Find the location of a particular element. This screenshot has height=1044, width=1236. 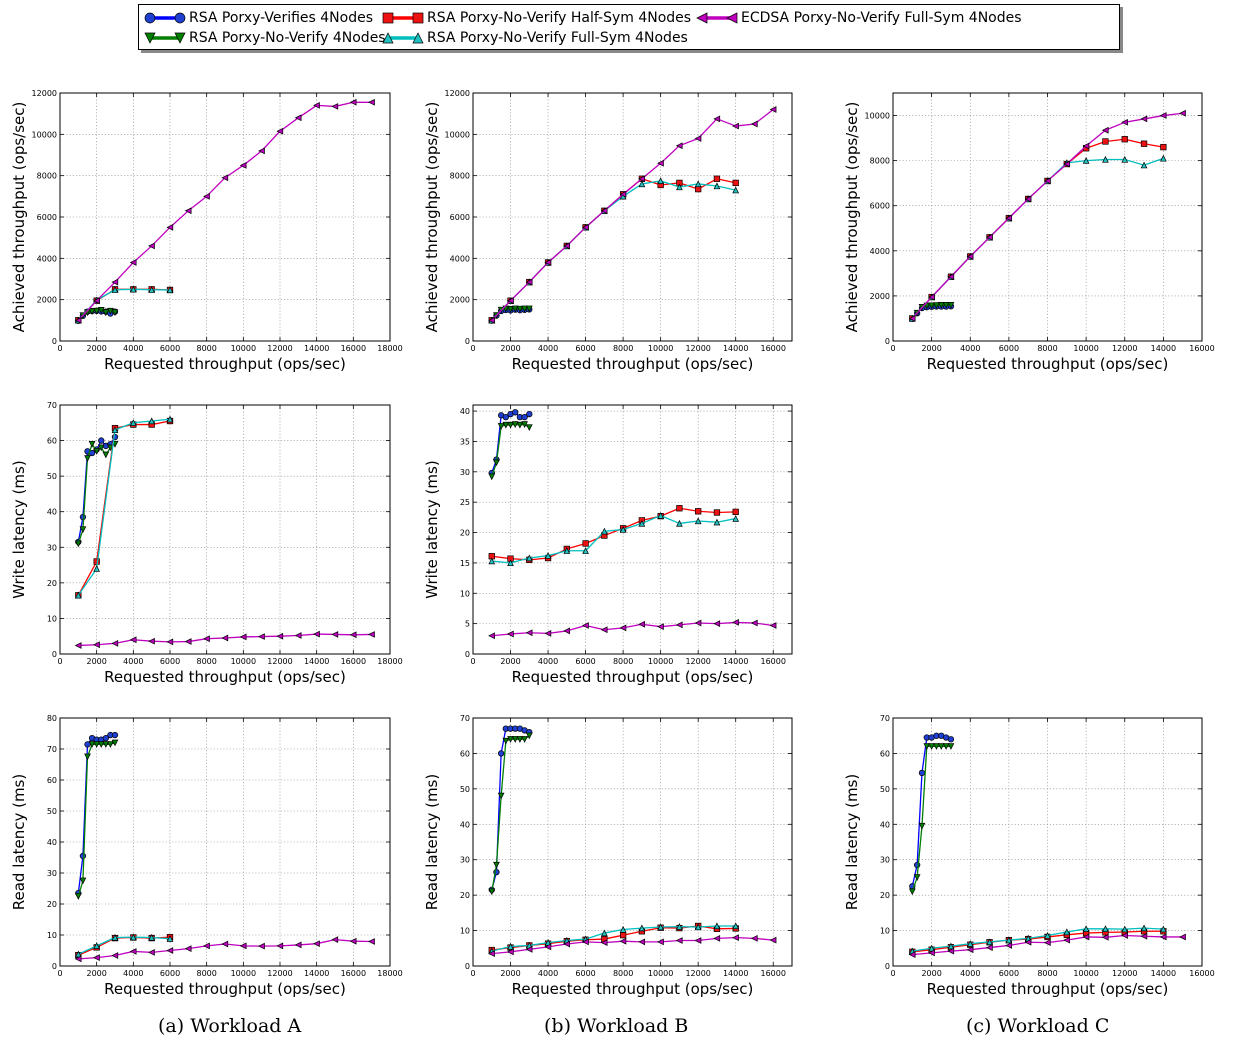

caption-b: (b) Workload B is located at coordinates (616, 1026).